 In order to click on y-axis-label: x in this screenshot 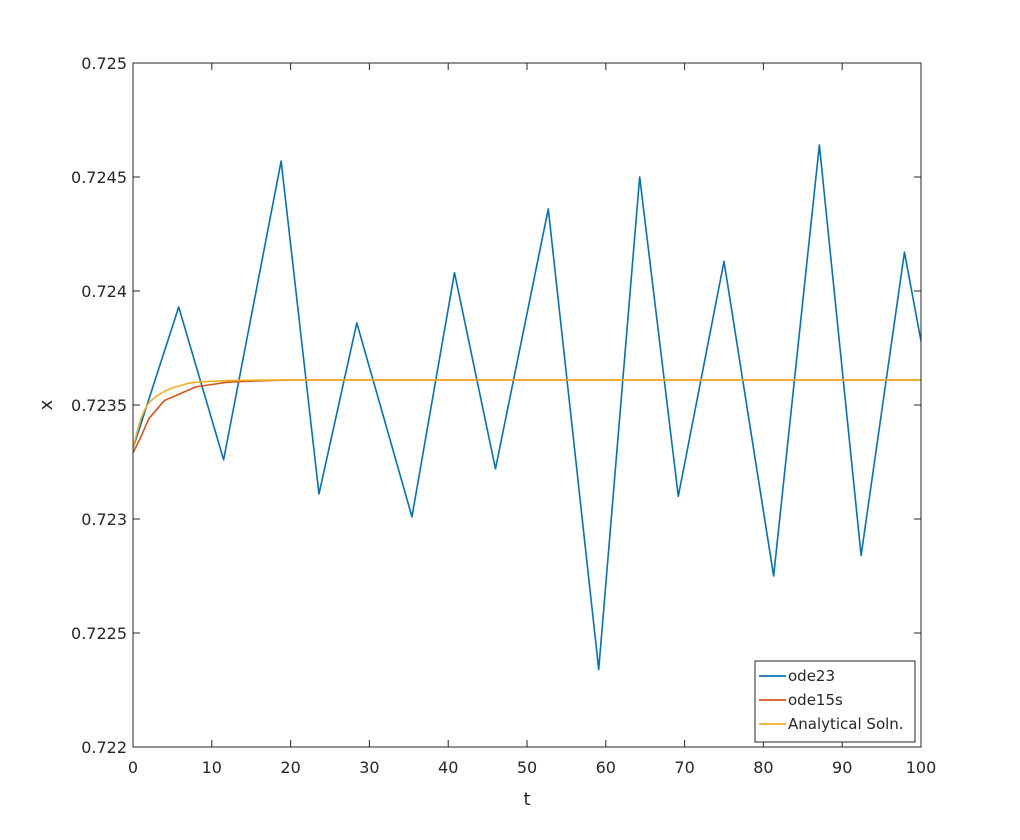, I will do `click(46, 404)`.